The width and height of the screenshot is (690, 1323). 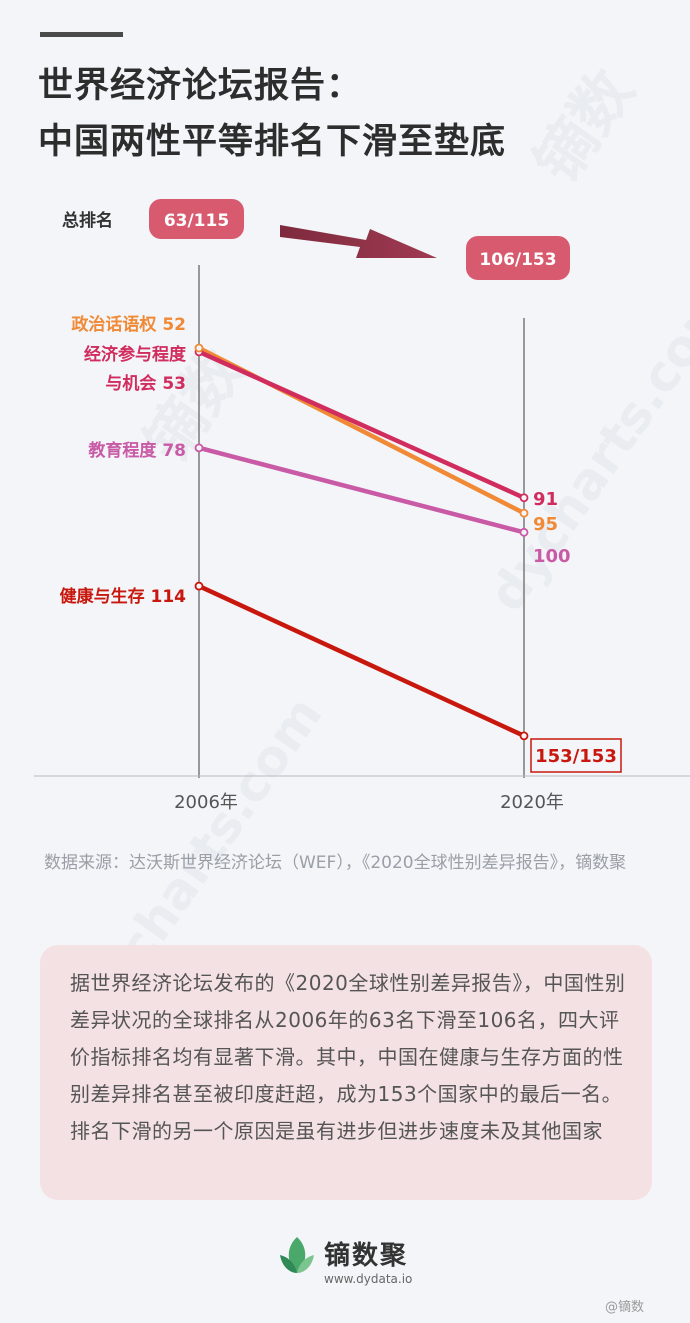 I want to click on overall-start-value: 63/115, so click(x=196, y=221).